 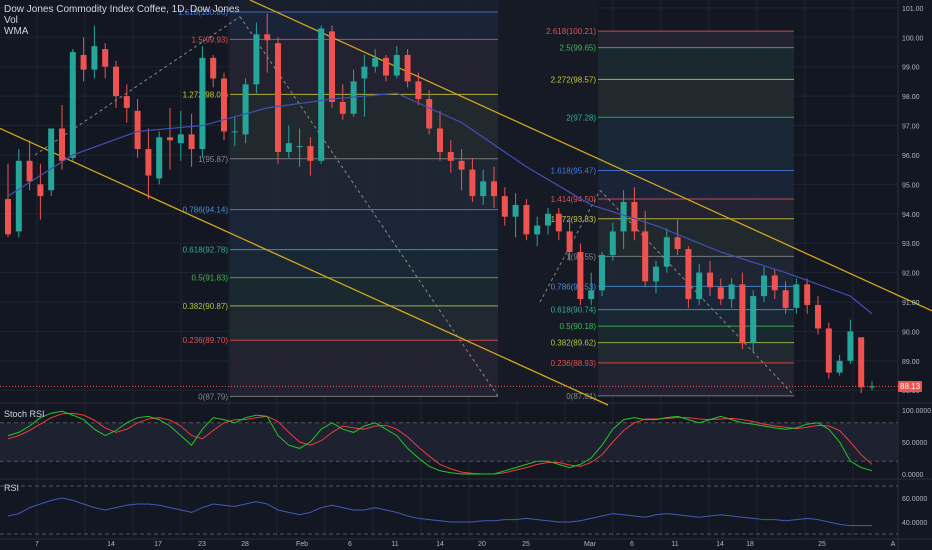 What do you see at coordinates (574, 199) in the screenshot?
I see `fib-label: 1.414(94.50)` at bounding box center [574, 199].